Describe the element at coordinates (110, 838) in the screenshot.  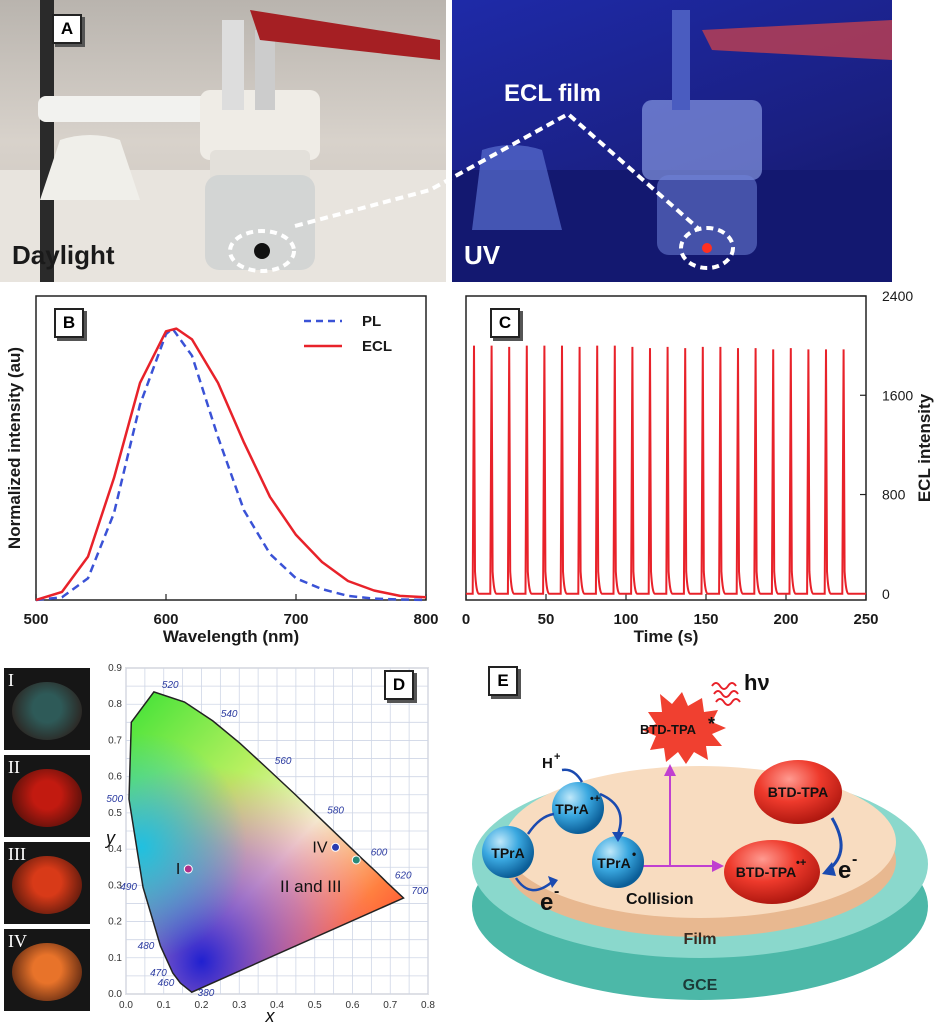
I see `cie-y-axis-label: y` at that location.